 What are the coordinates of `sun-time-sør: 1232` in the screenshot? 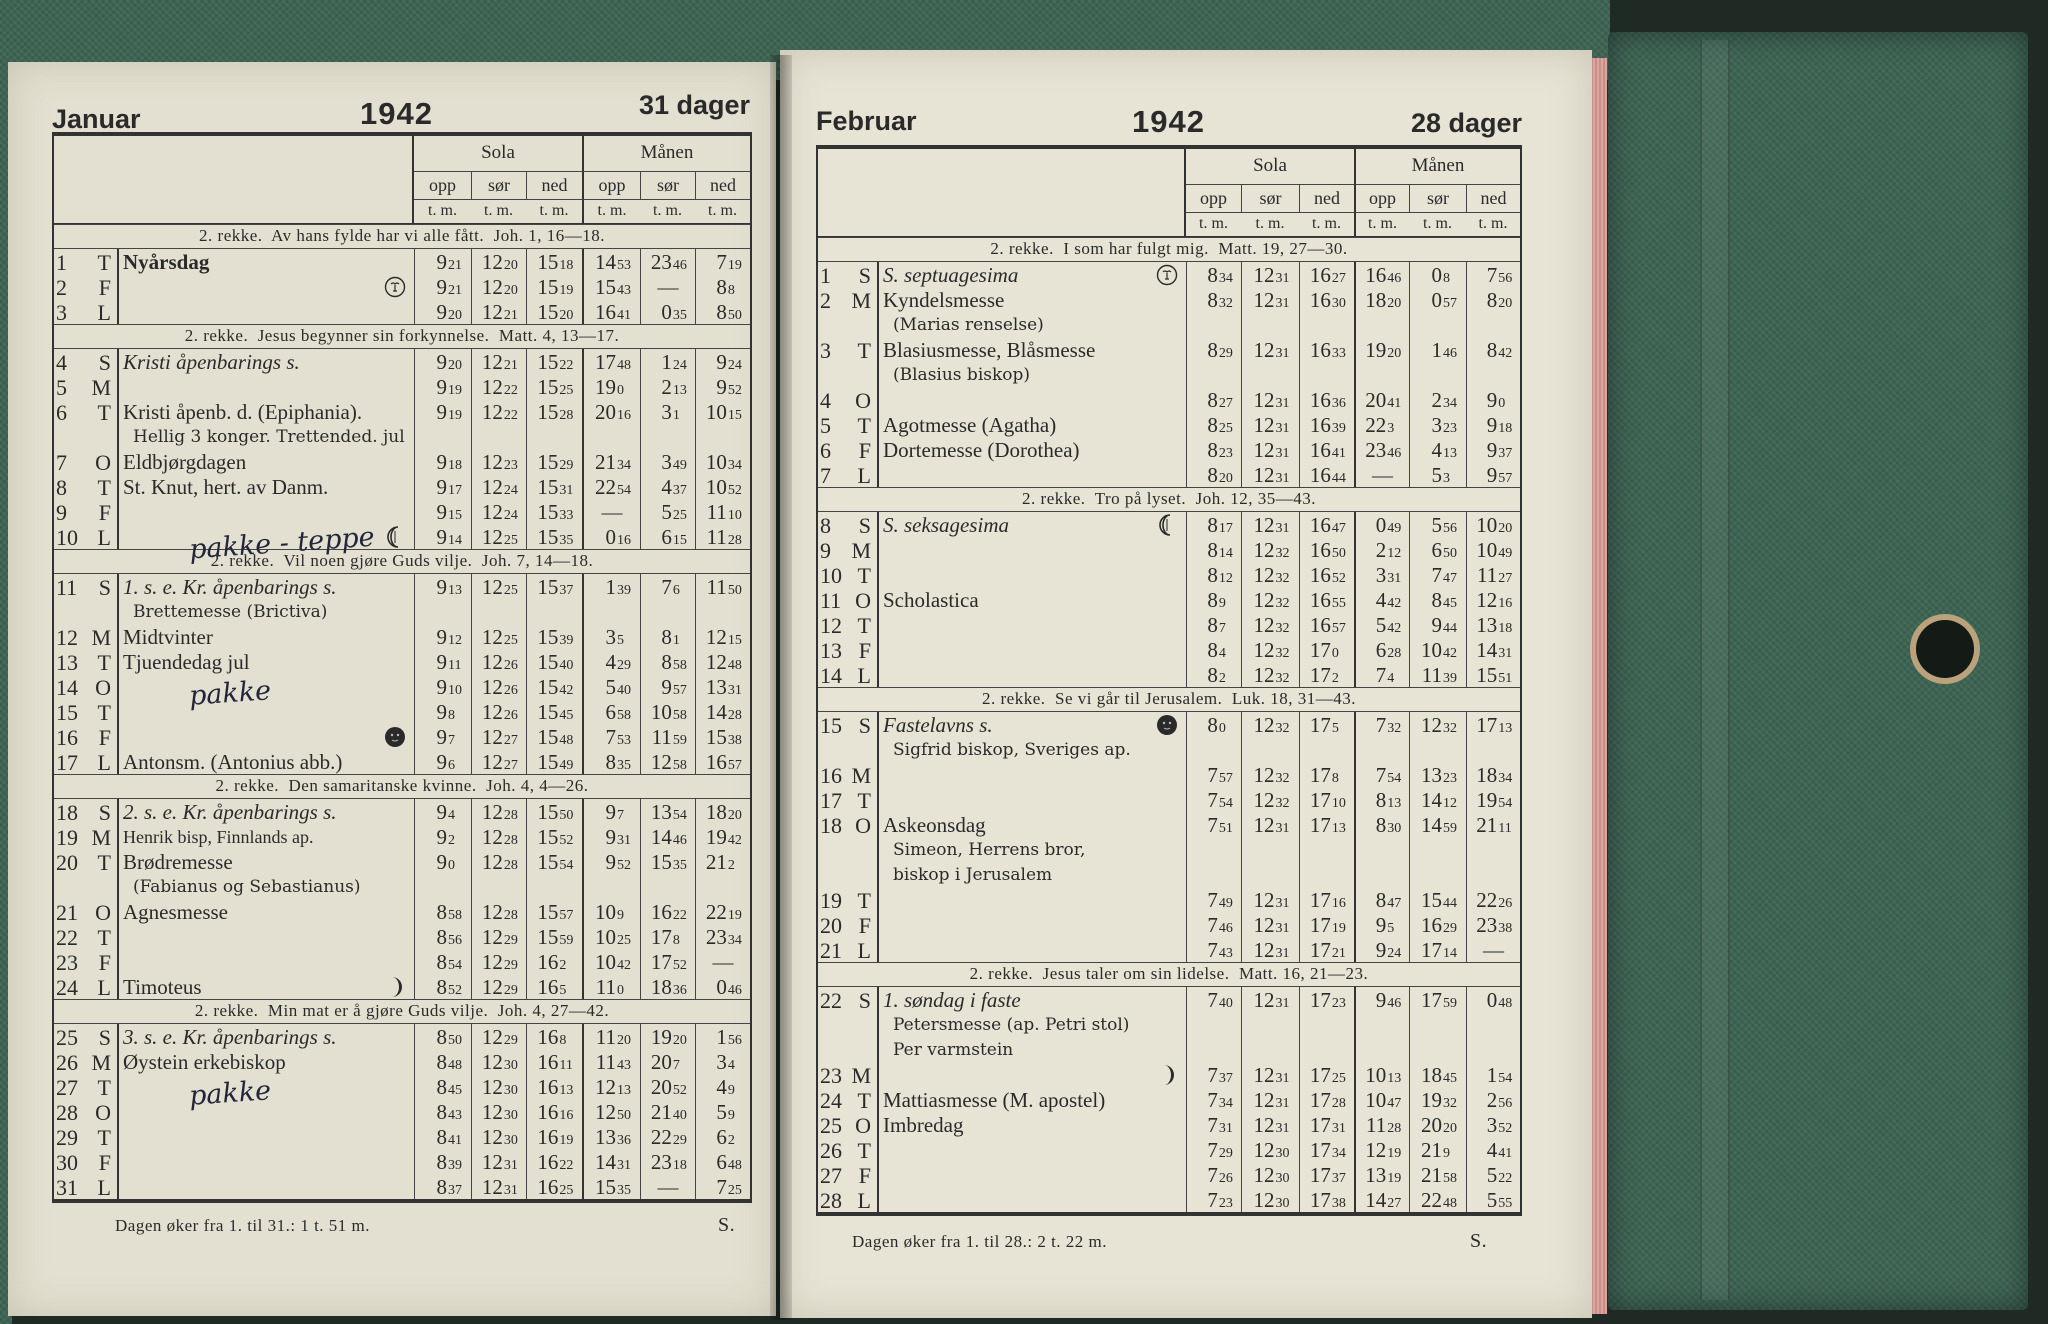 It's located at (1270, 674).